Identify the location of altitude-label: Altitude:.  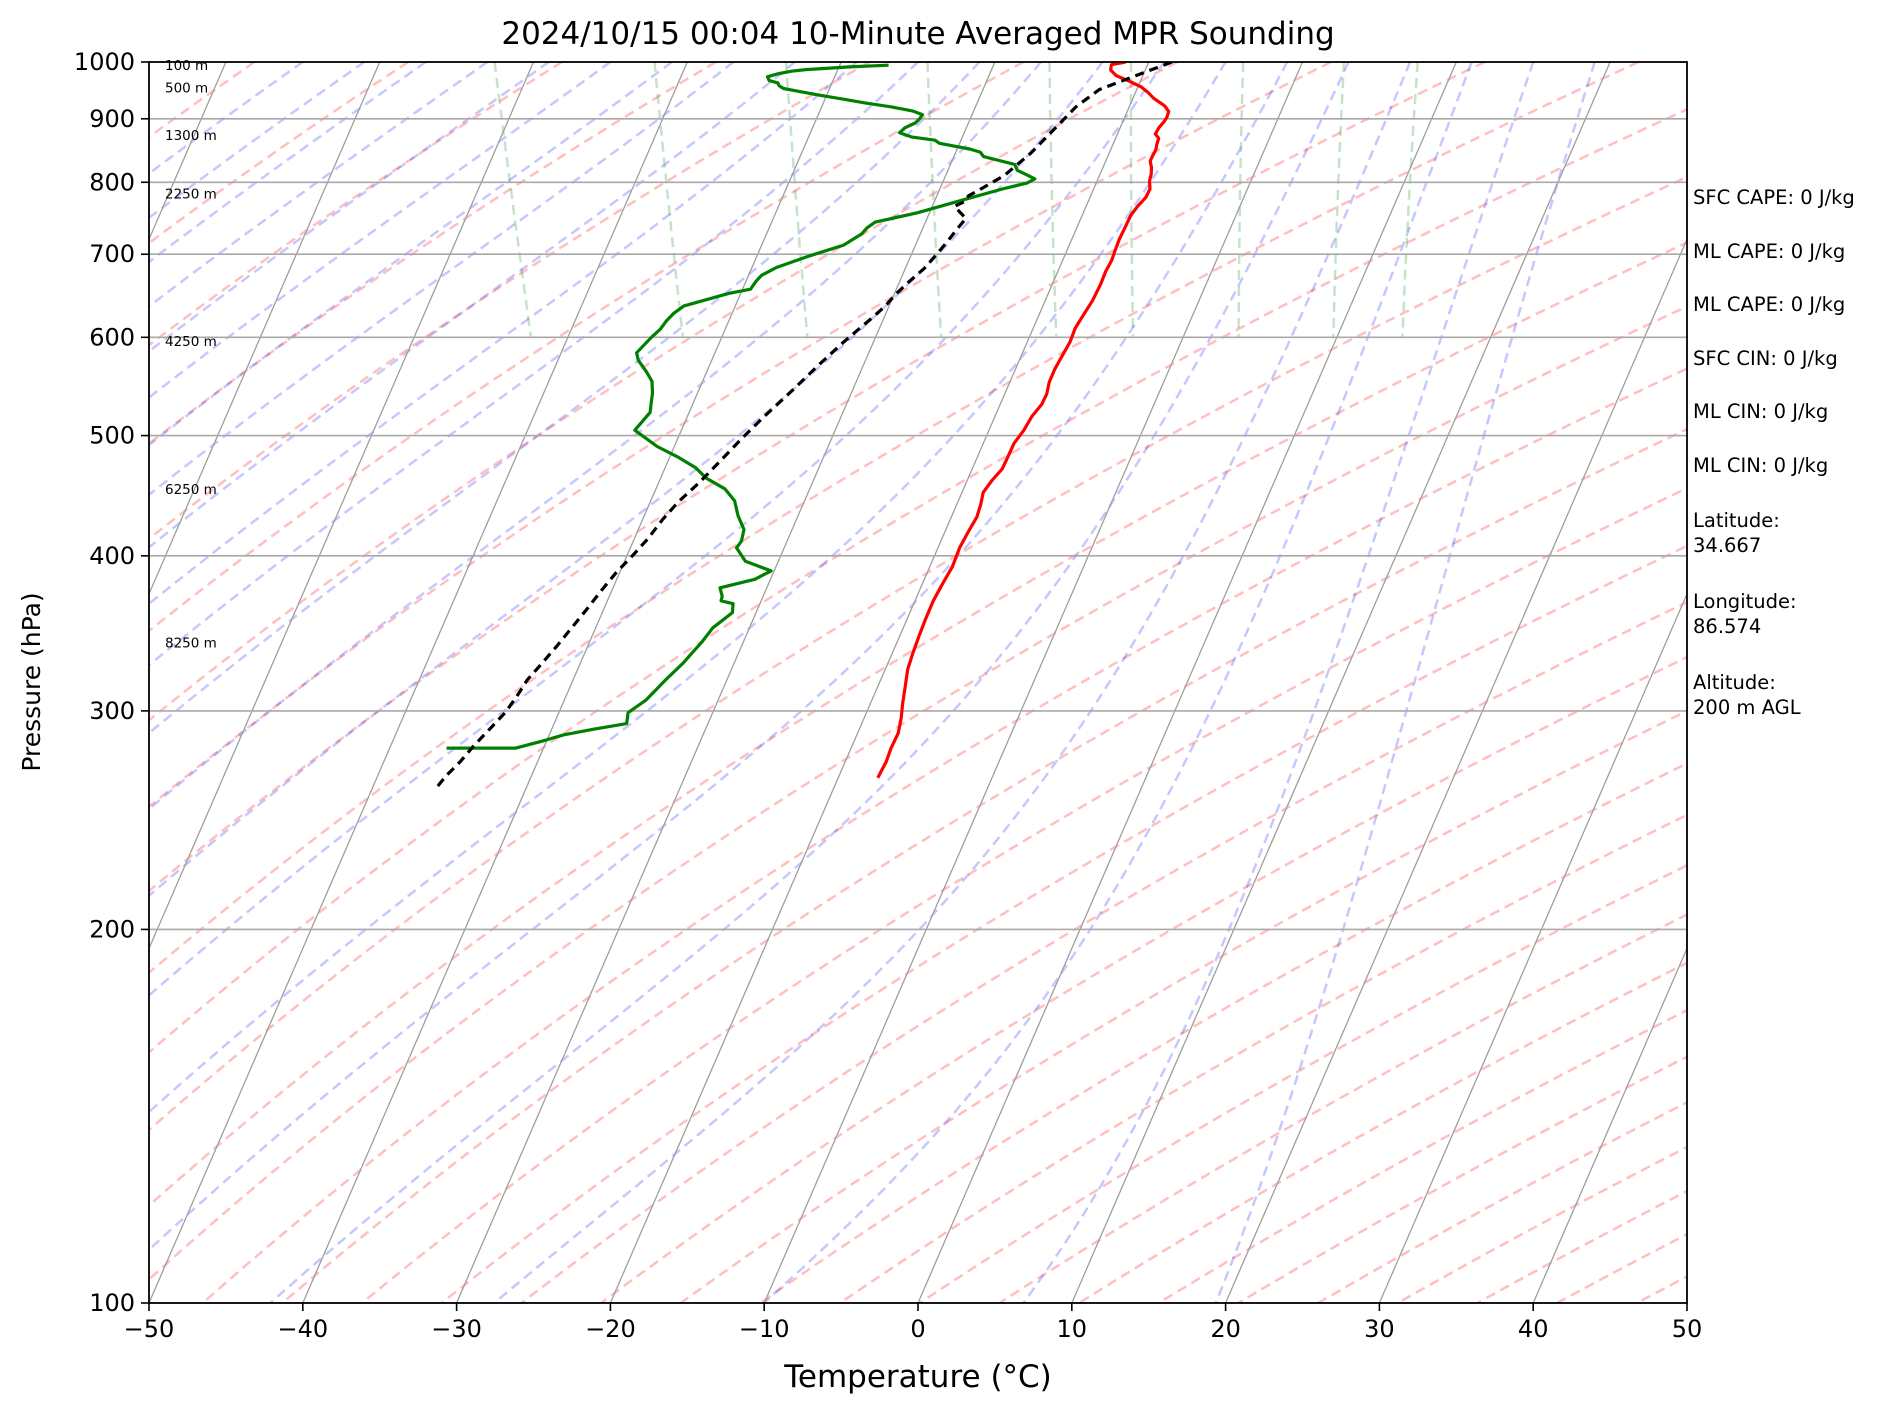
(1734, 682).